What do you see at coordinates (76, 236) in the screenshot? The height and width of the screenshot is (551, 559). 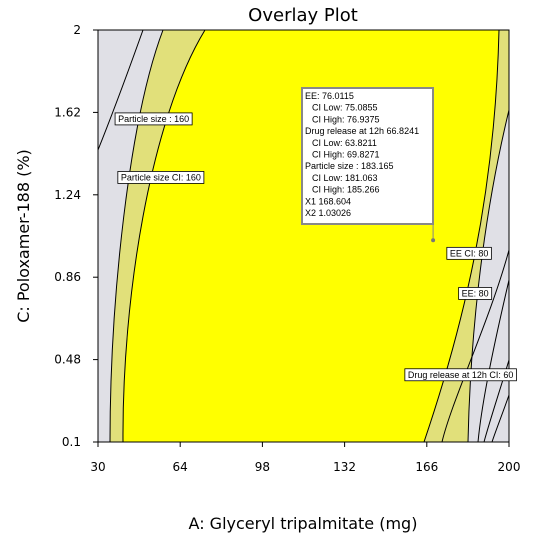 I see `y-axis: 0.1 0.48 0.86 1.24 1.62 2` at bounding box center [76, 236].